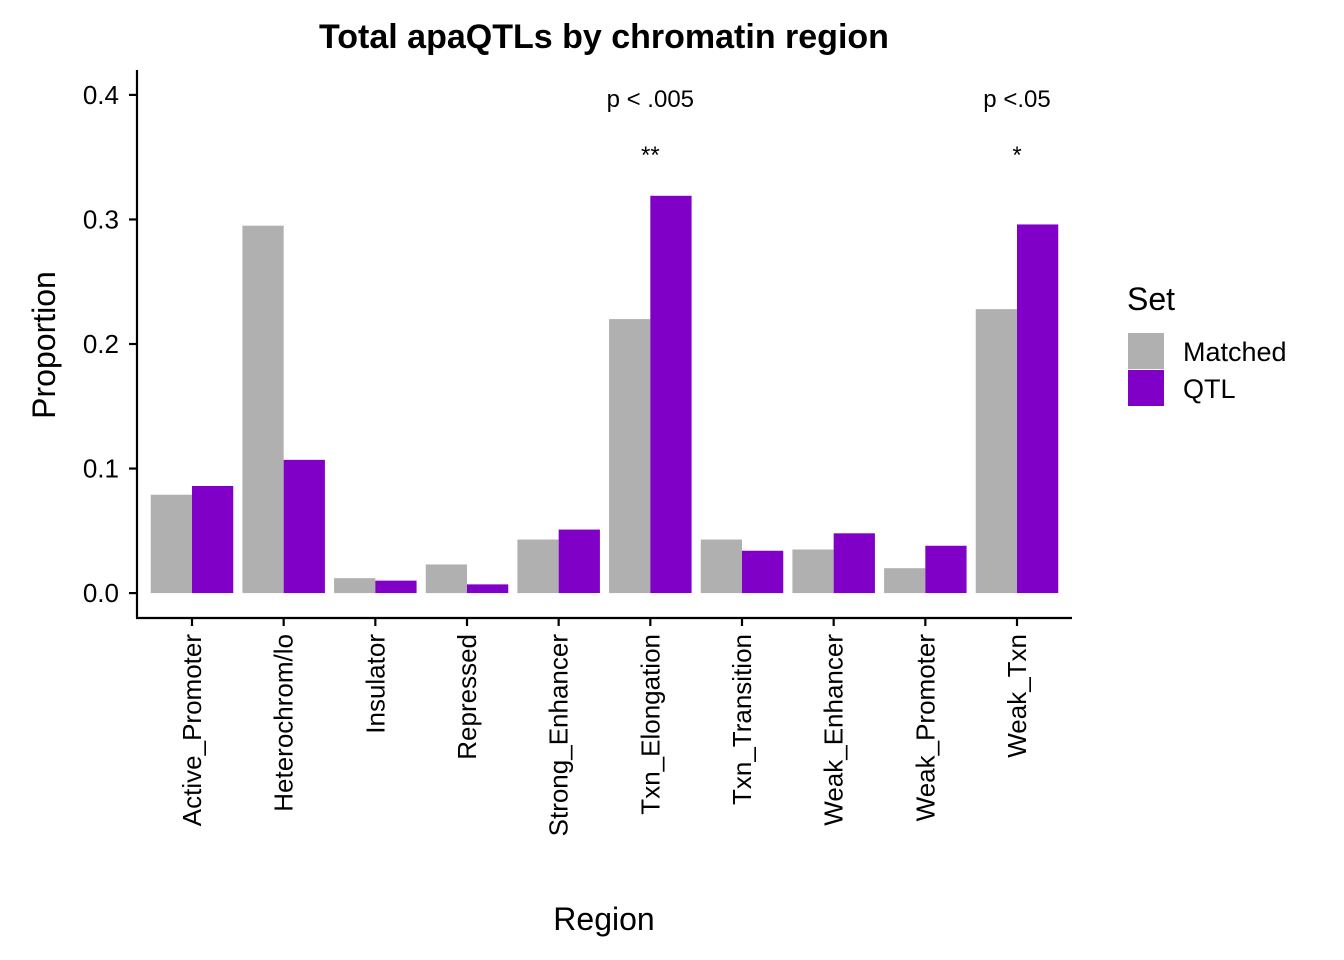  I want to click on x-tick-label: Weak_Txn, so click(1017, 696).